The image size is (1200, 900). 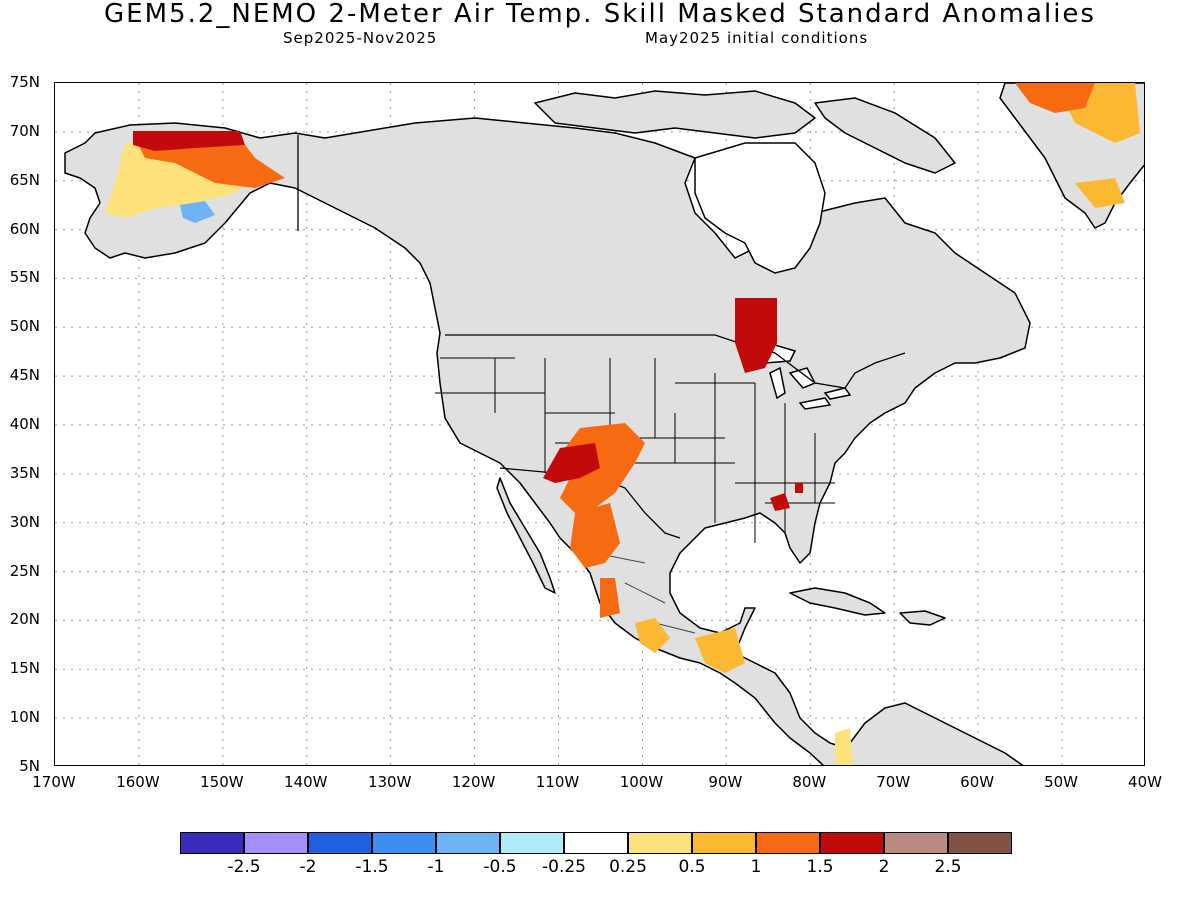 What do you see at coordinates (308, 867) in the screenshot?
I see `colorbar-tick-label: -2` at bounding box center [308, 867].